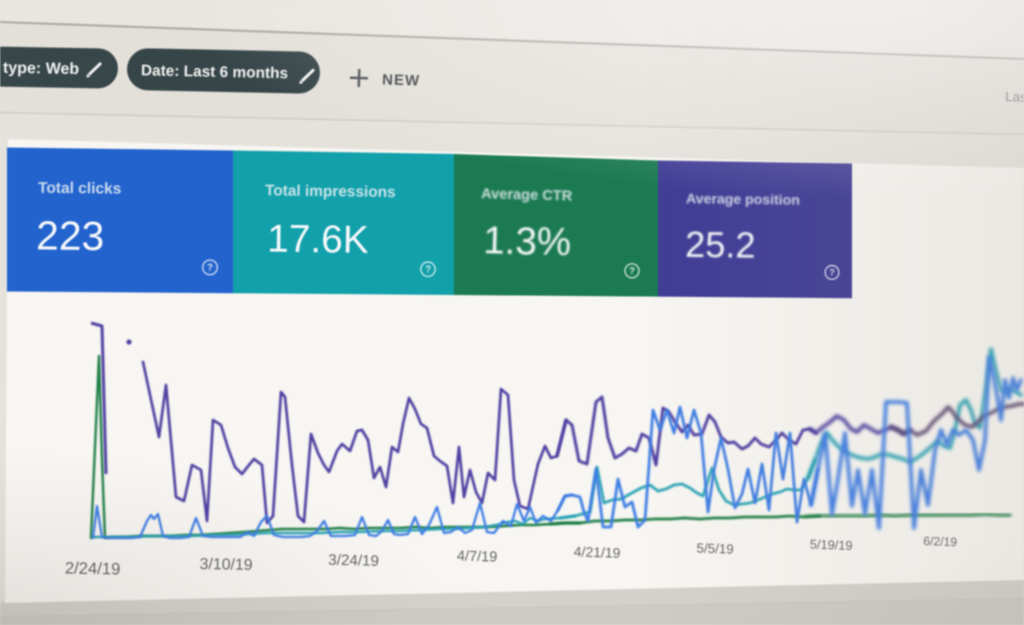 This screenshot has height=625, width=1024. What do you see at coordinates (41, 69) in the screenshot?
I see `svg-text: type: Web` at bounding box center [41, 69].